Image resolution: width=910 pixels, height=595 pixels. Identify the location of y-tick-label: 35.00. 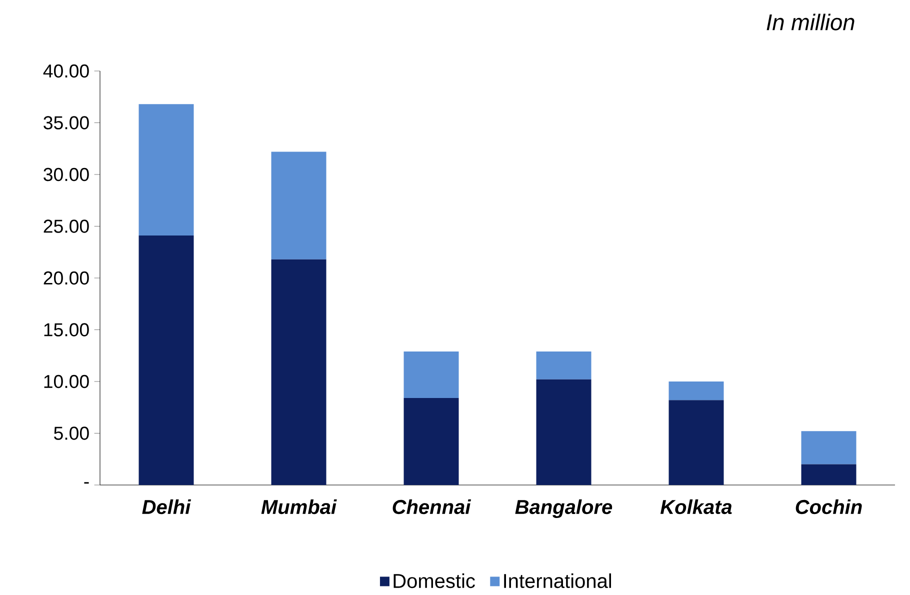
(66, 123).